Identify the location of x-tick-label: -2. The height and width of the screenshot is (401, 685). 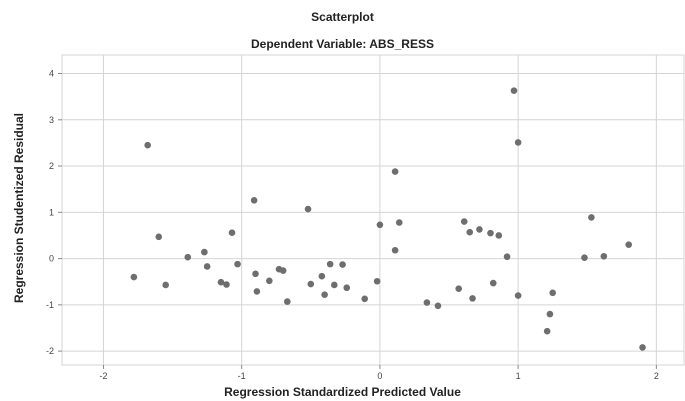
(103, 376).